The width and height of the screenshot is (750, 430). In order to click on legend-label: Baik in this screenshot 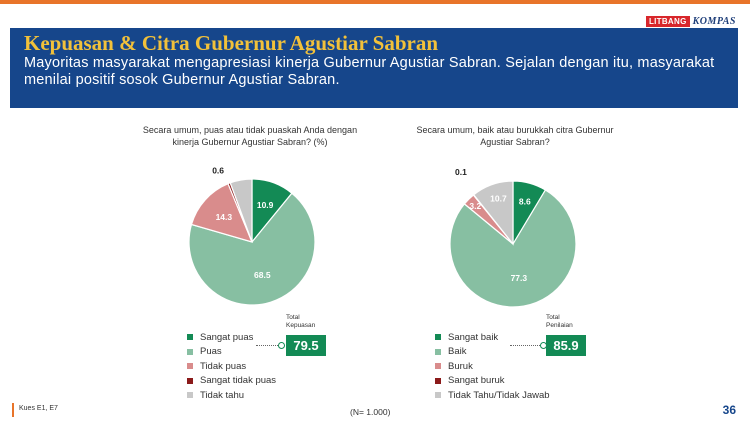, I will do `click(457, 352)`.